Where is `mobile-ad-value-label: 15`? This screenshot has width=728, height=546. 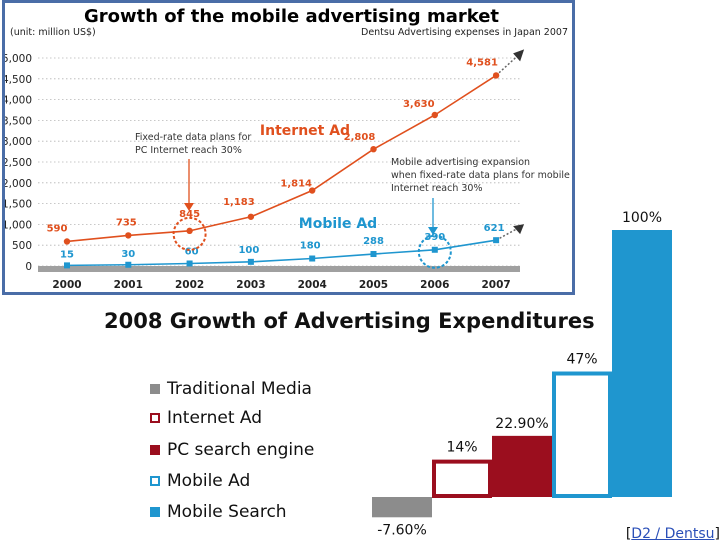 mobile-ad-value-label: 15 is located at coordinates (67, 254).